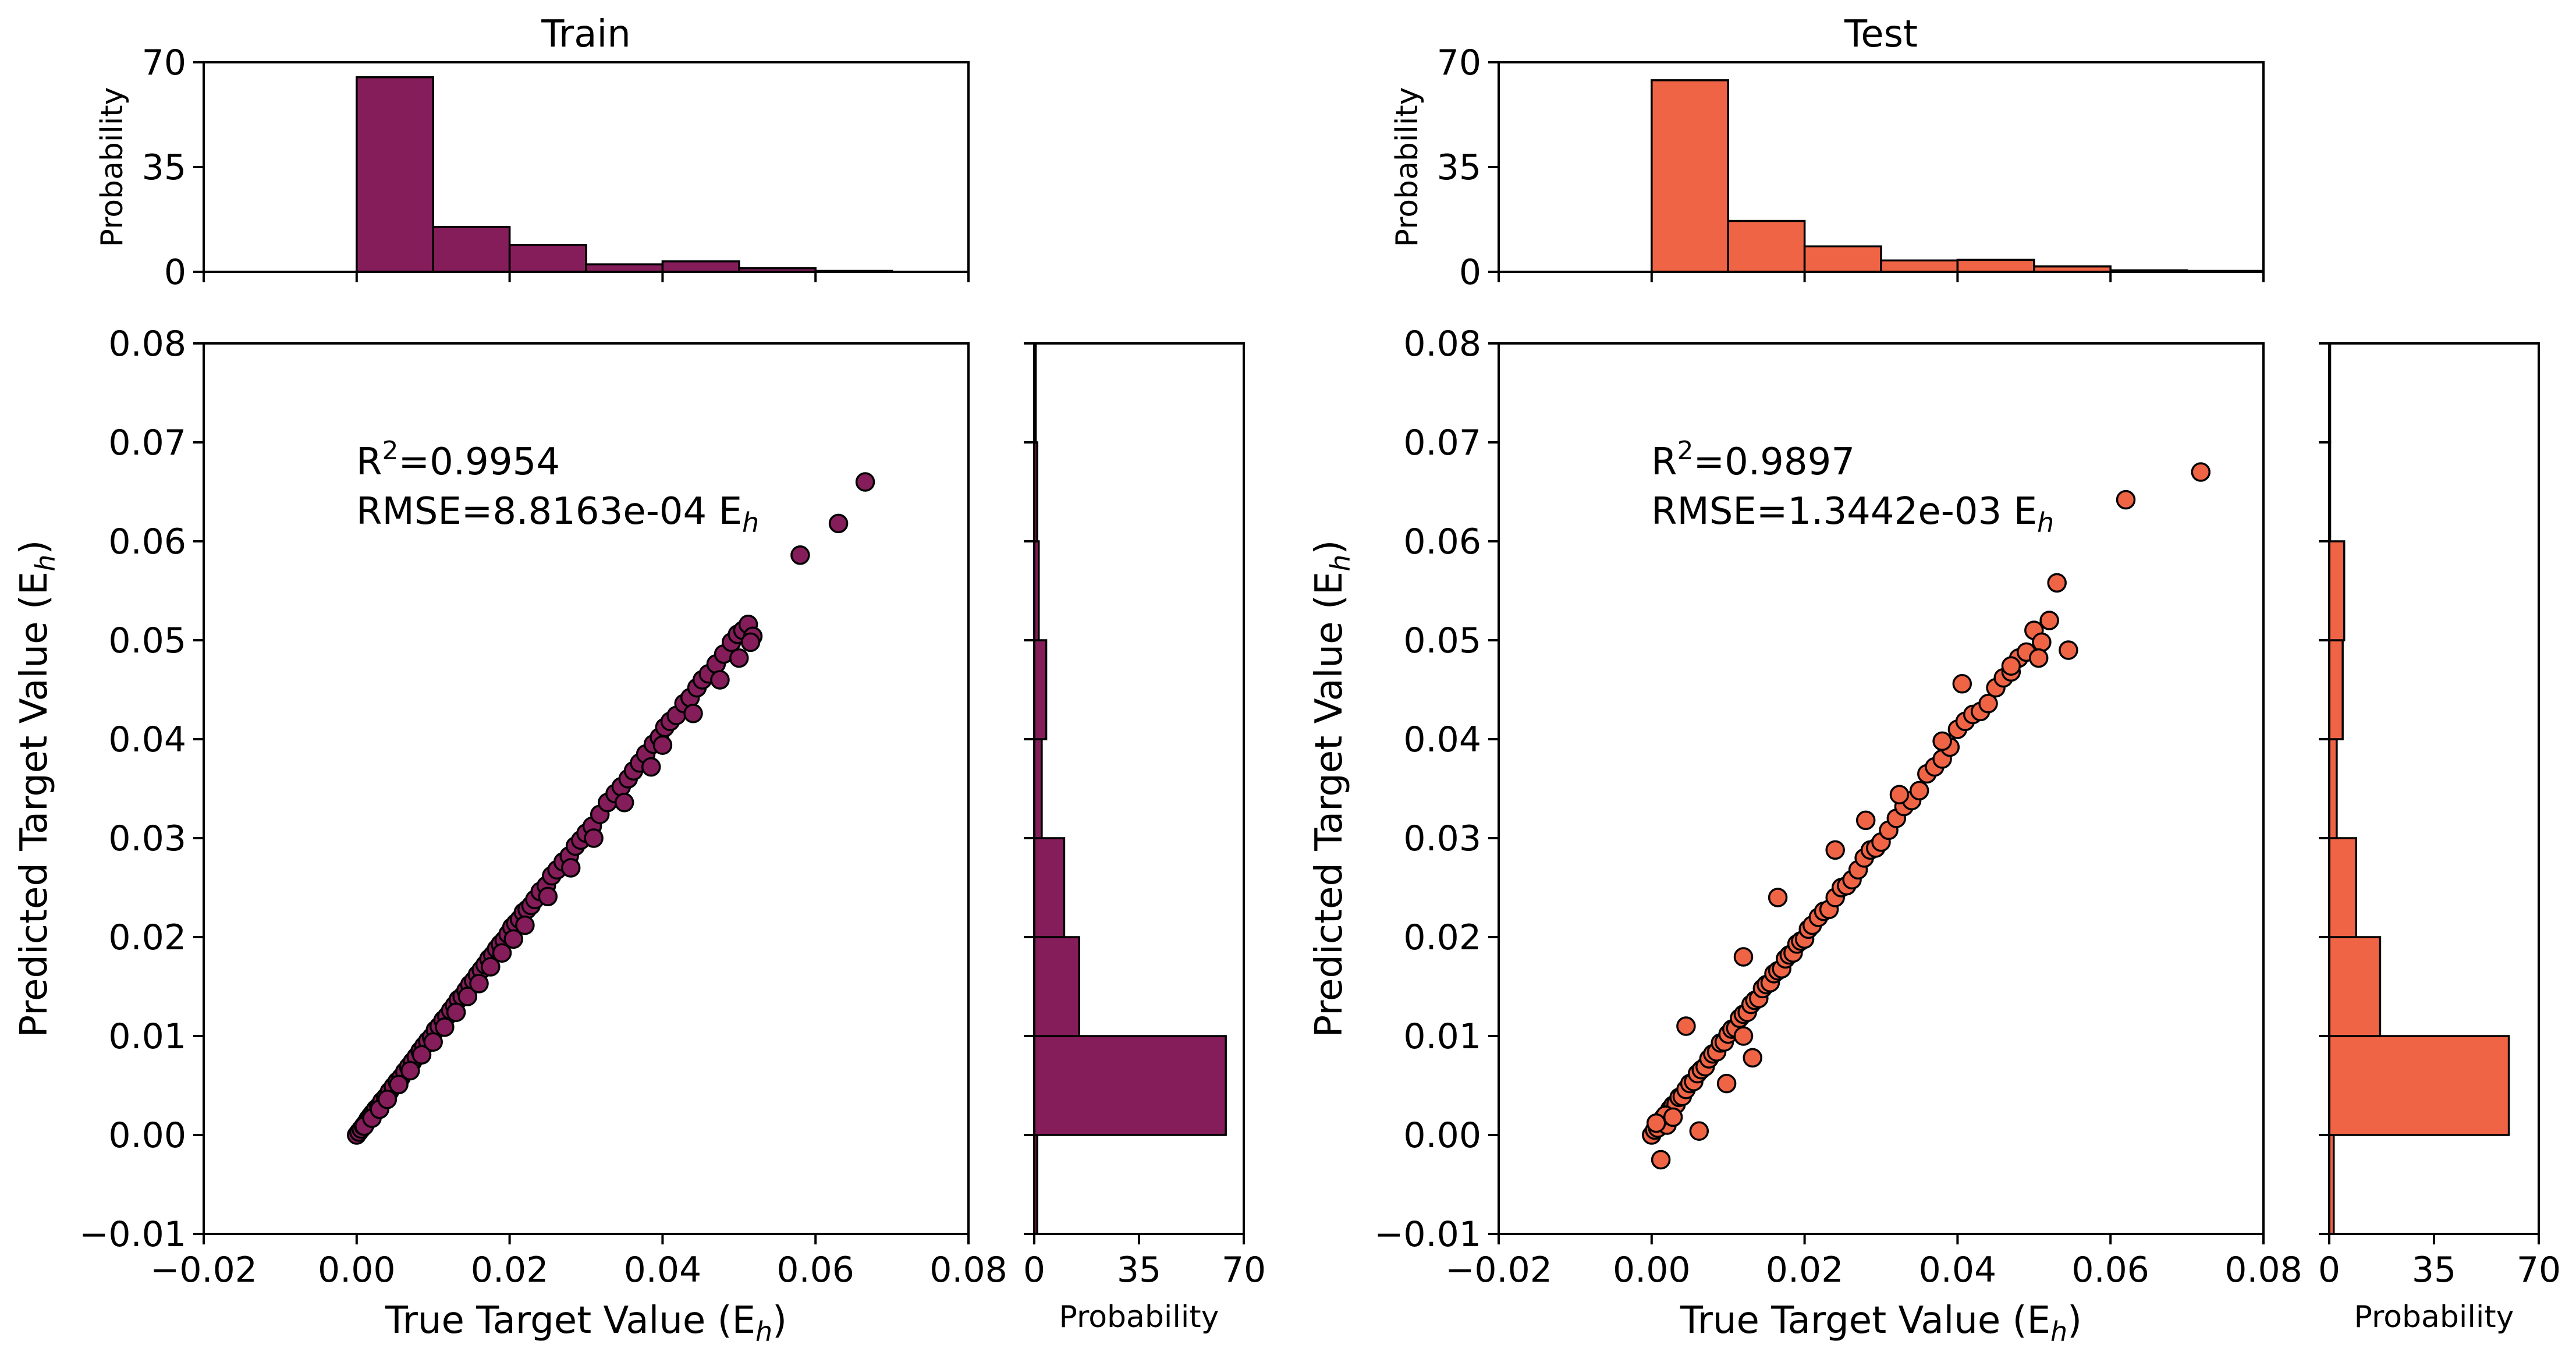 The image size is (2576, 1355). I want to click on train-right-hist-ticks: 0 35 70, so click(1144, 816).